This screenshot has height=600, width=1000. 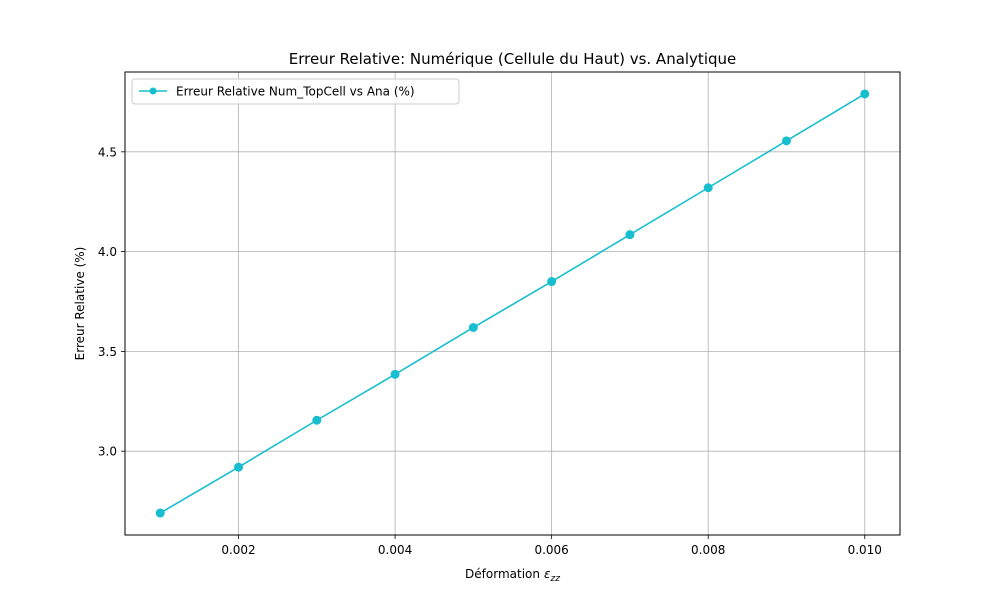 What do you see at coordinates (107, 352) in the screenshot?
I see `y-tick-label: 3.5` at bounding box center [107, 352].